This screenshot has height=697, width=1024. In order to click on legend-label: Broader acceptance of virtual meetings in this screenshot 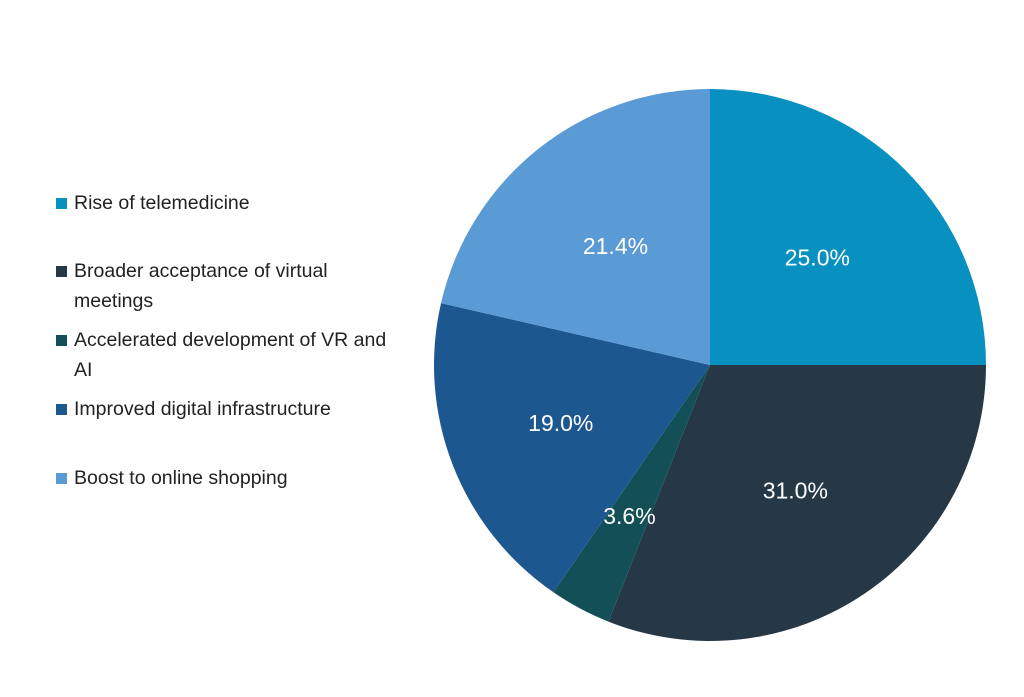, I will do `click(201, 286)`.